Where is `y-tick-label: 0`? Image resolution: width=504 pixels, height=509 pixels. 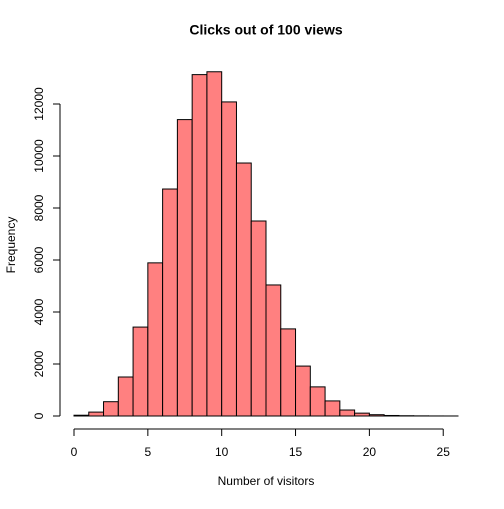 y-tick-label: 0 is located at coordinates (39, 415).